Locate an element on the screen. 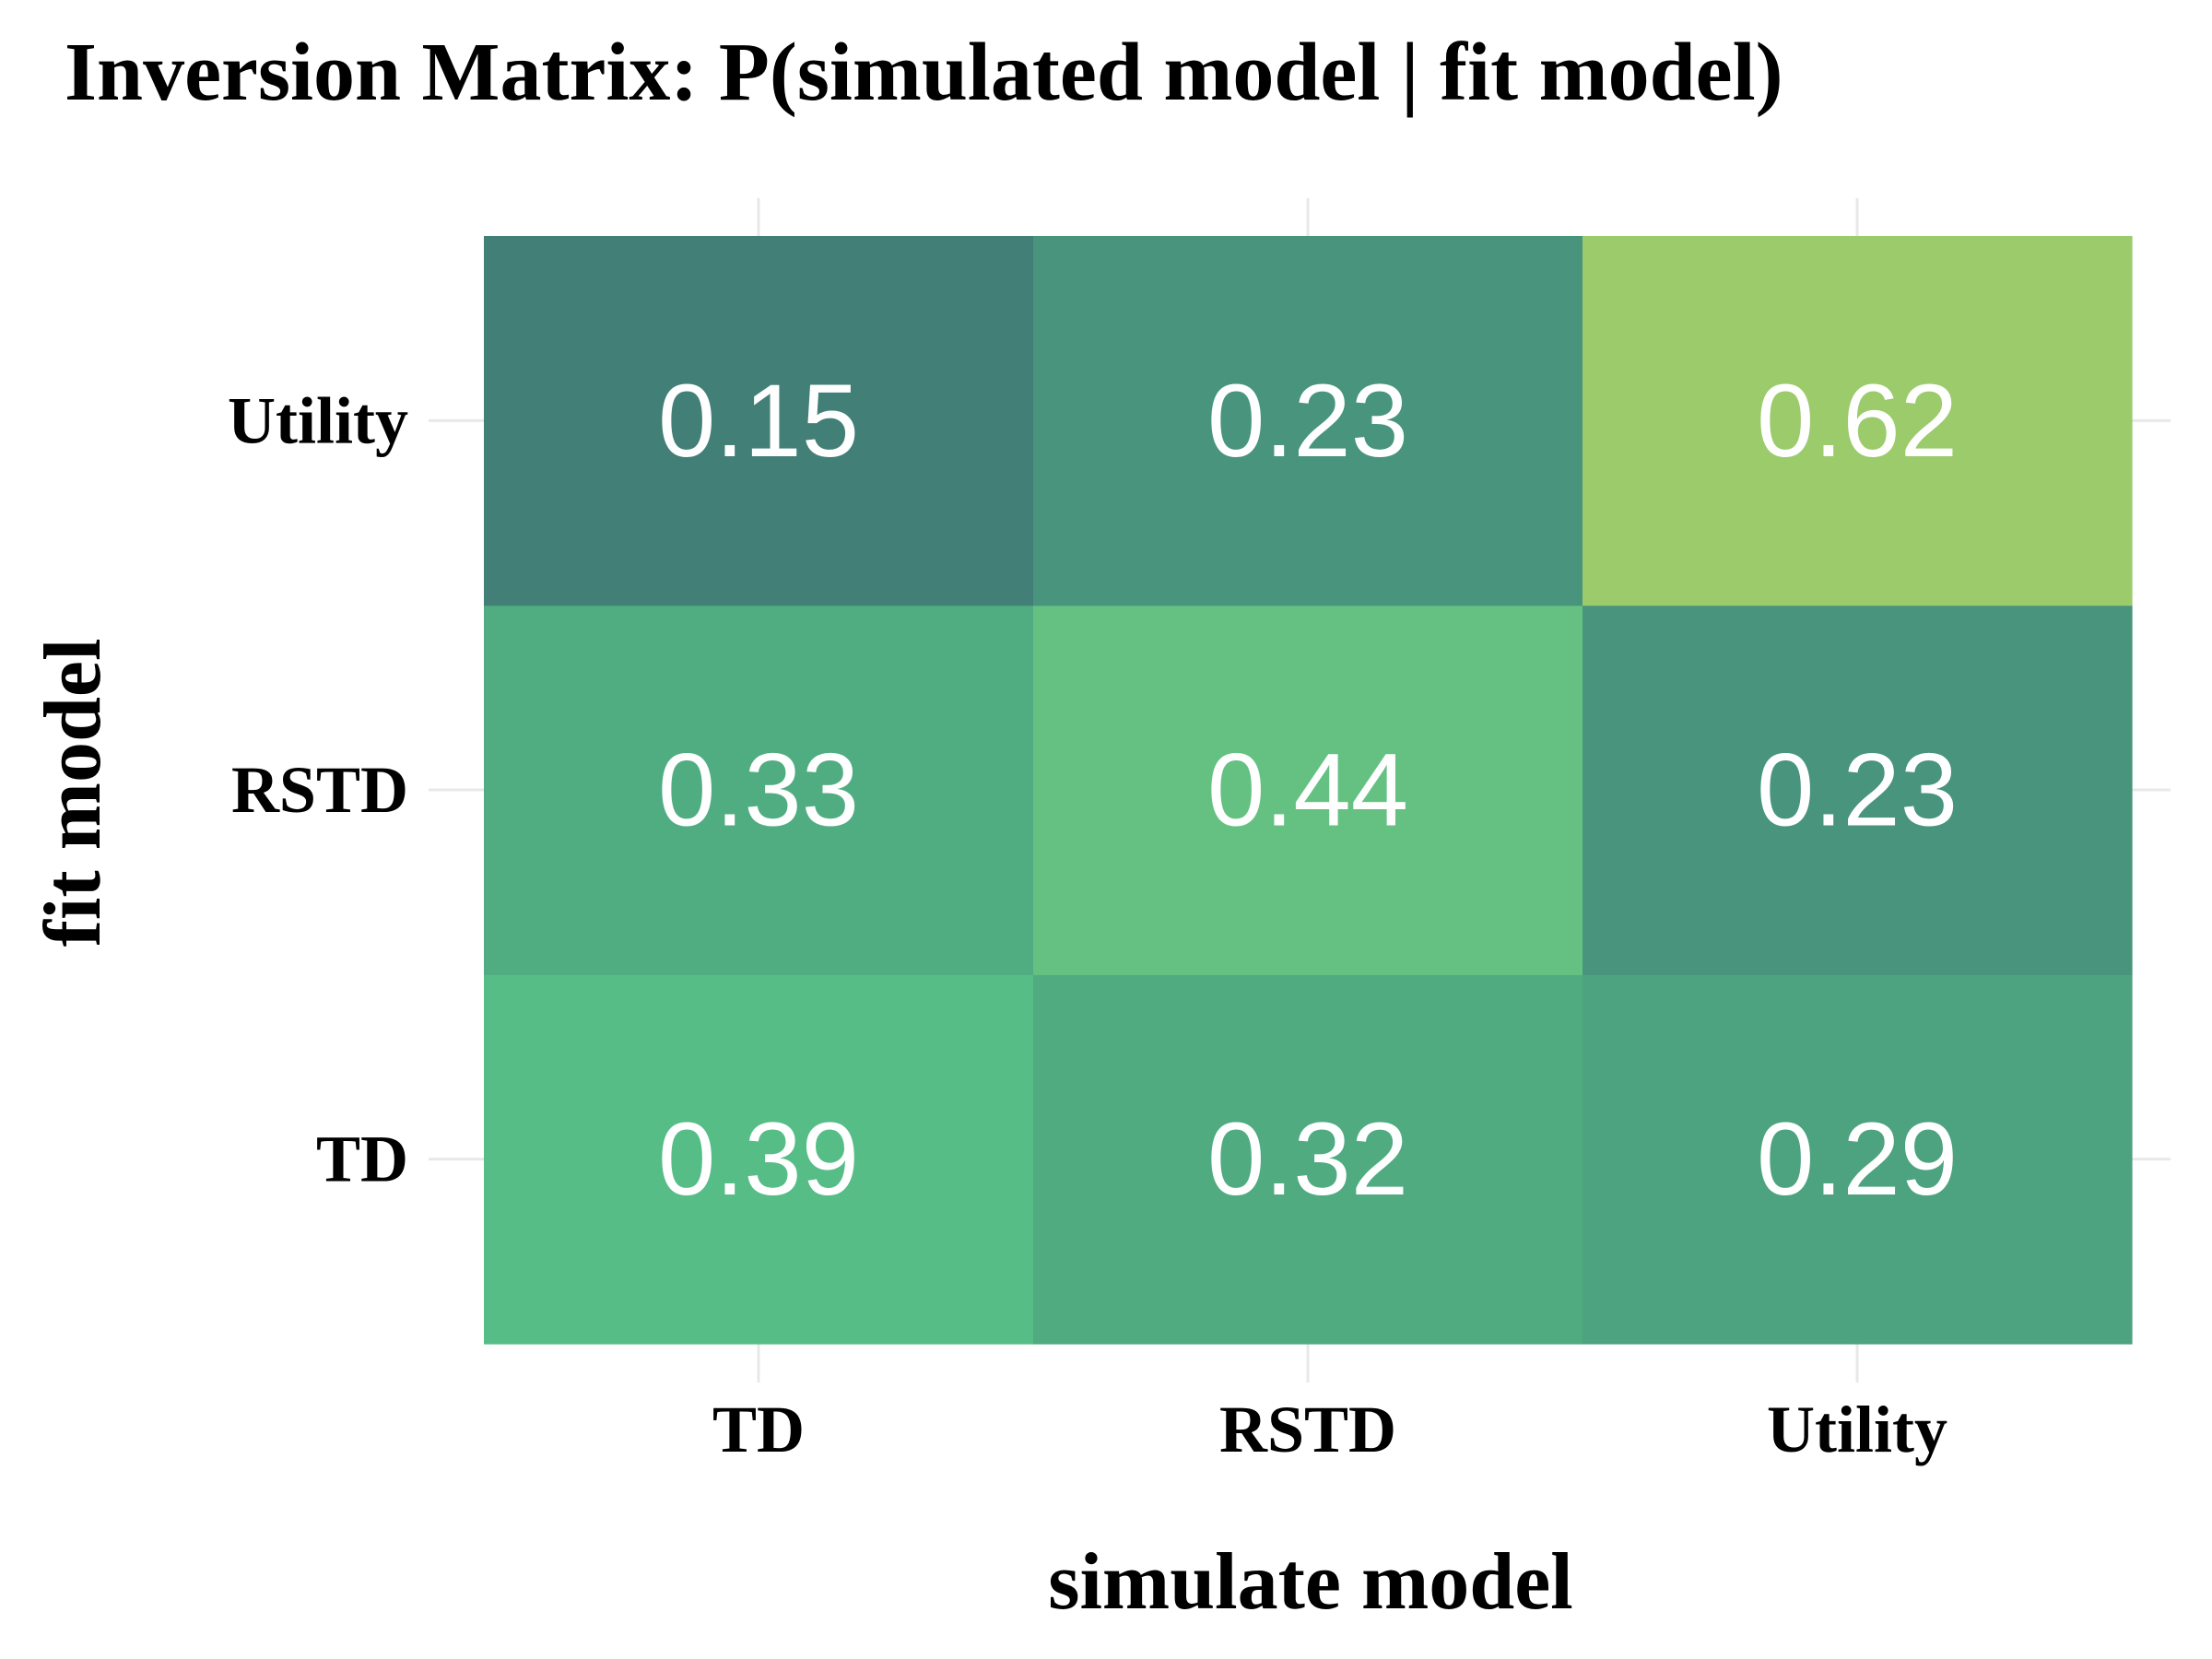 Image resolution: width=2212 pixels, height=1659 pixels. x-axis-title: simulate model is located at coordinates (1310, 1582).